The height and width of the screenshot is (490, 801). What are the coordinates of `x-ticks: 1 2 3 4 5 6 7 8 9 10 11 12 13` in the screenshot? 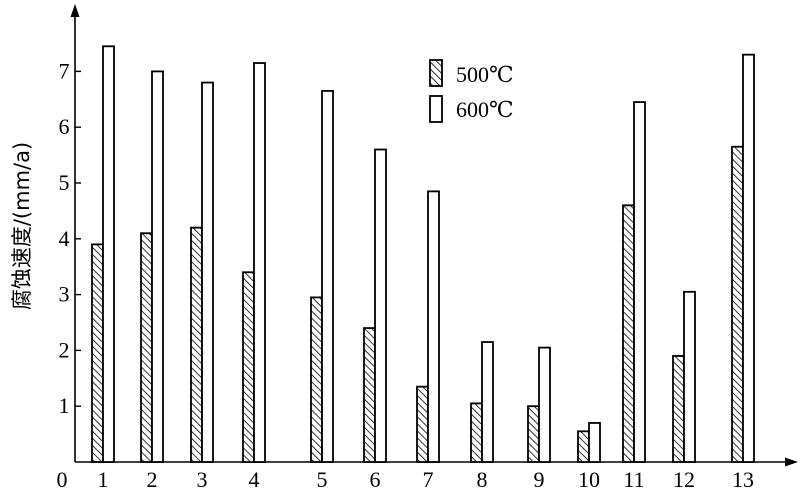 It's located at (426, 473).